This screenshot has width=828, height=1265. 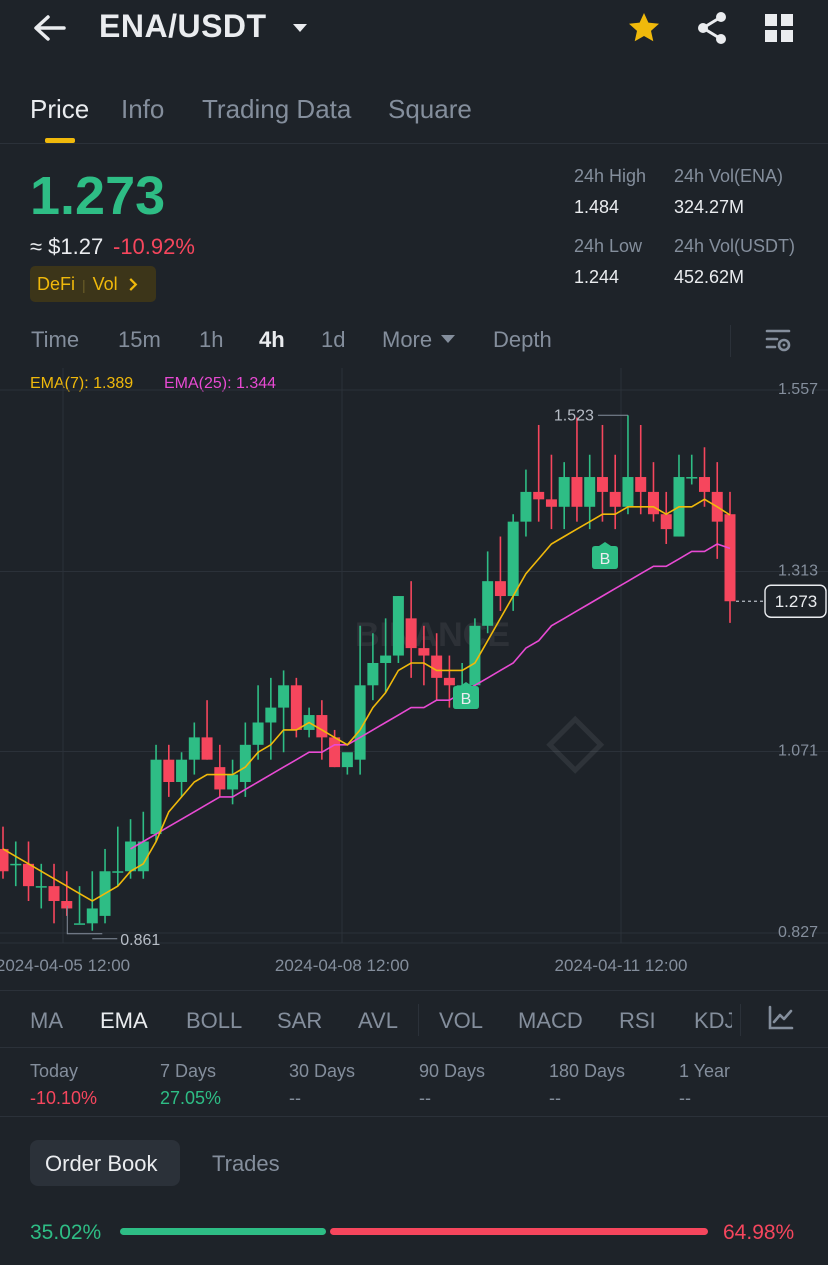 What do you see at coordinates (333, 339) in the screenshot?
I see `interval-1d: 1d` at bounding box center [333, 339].